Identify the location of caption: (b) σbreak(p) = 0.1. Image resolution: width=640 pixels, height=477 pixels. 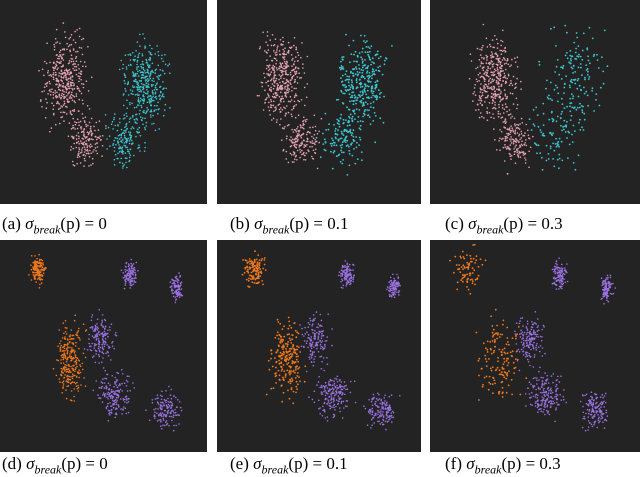
(289, 225).